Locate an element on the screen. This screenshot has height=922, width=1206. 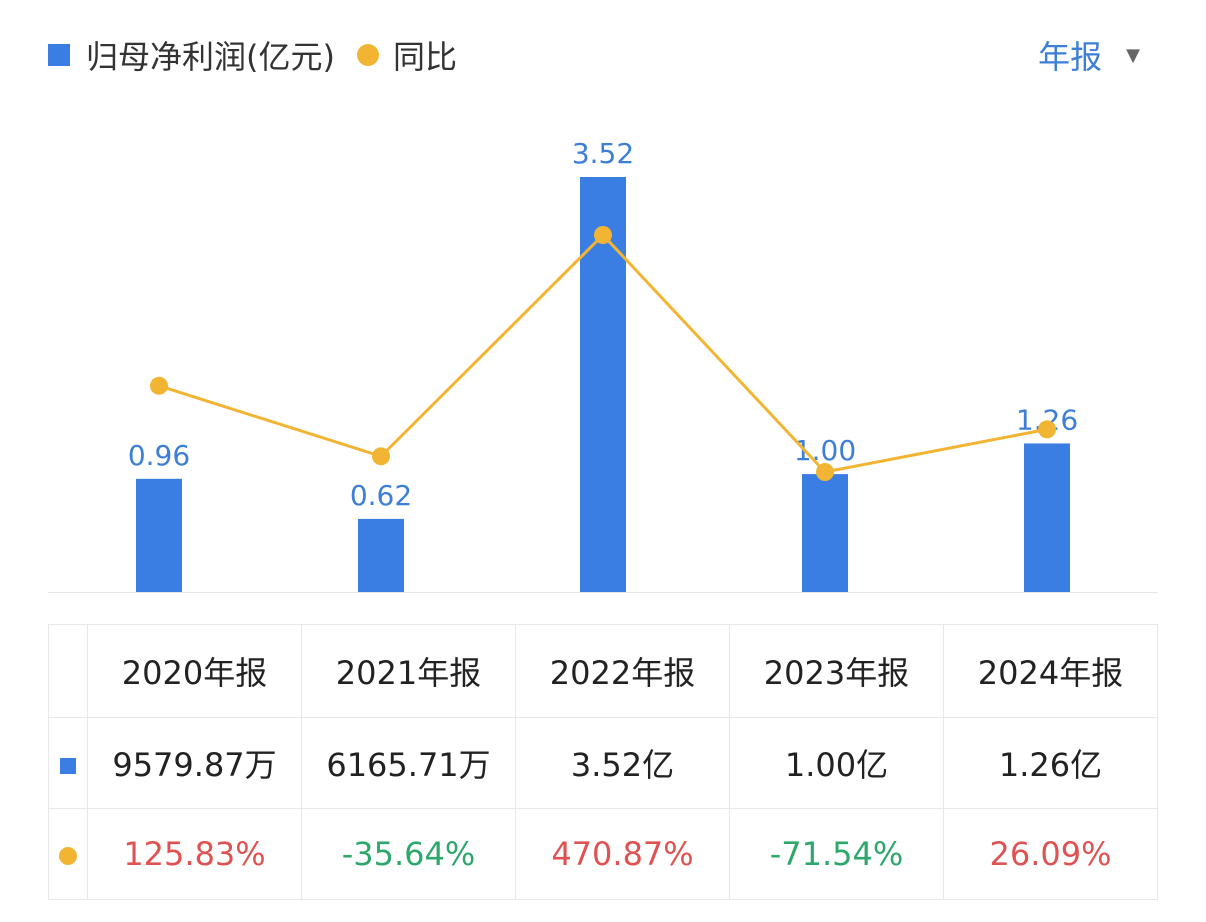
yoy-cell: 470.87% is located at coordinates (622, 854).